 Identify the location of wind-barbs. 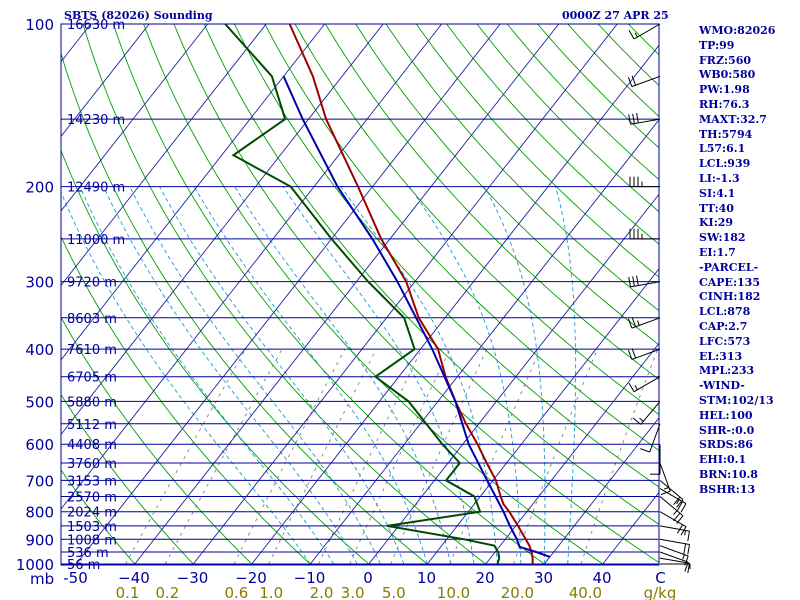
(659, 298).